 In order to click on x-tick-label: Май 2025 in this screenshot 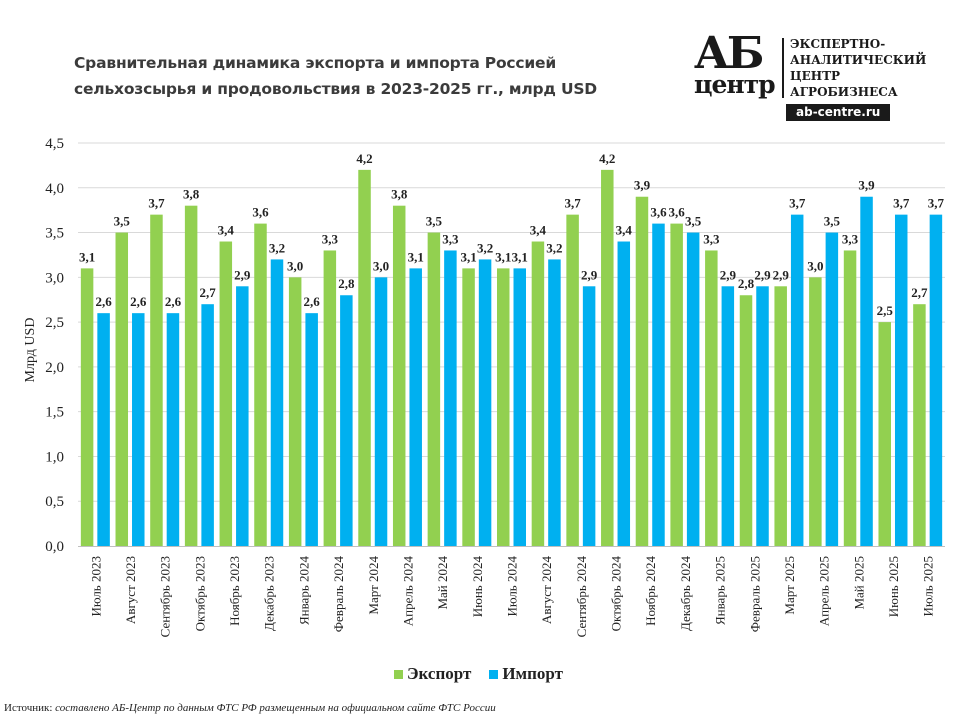, I will do `click(858, 583)`.